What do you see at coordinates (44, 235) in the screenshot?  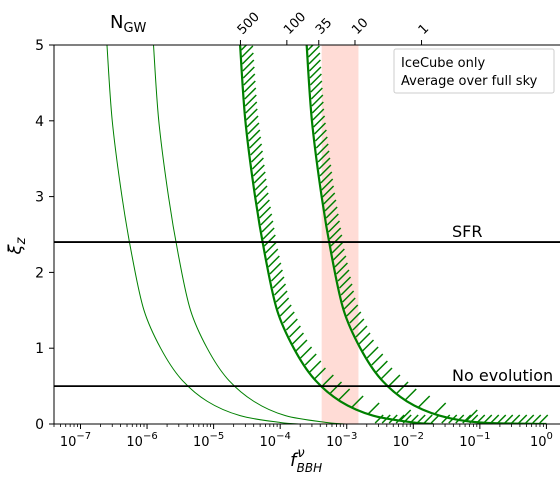 I see `y-axis-ticks: 0 1 2 3 4 5` at bounding box center [44, 235].